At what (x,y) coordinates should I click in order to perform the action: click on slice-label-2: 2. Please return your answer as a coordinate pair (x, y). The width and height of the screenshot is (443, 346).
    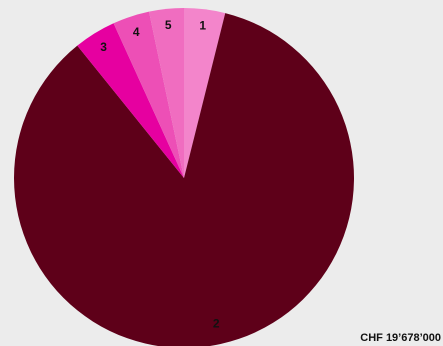
    Looking at the image, I should click on (216, 324).